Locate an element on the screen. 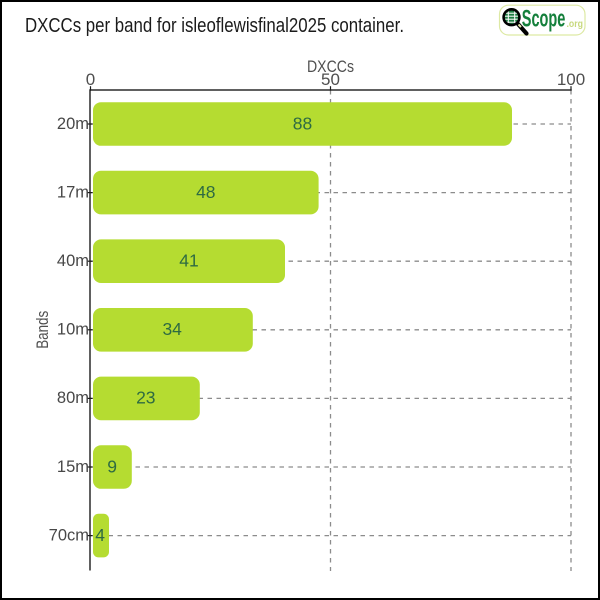 Image resolution: width=600 pixels, height=600 pixels. svg-text: 0 is located at coordinates (90, 79).